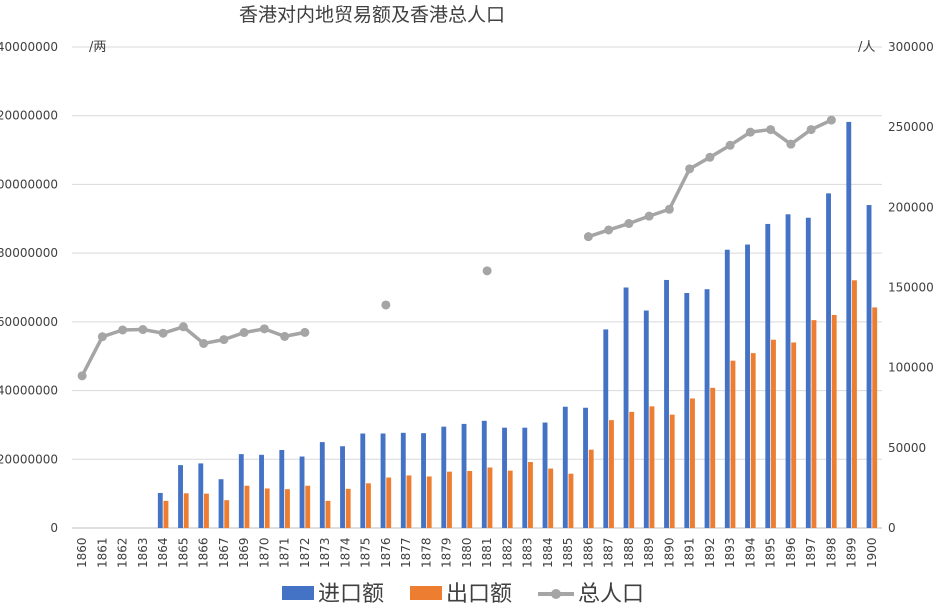 This screenshot has height=608, width=934. Describe the element at coordinates (82, 552) in the screenshot. I see `x-tick-label: 1860` at that location.